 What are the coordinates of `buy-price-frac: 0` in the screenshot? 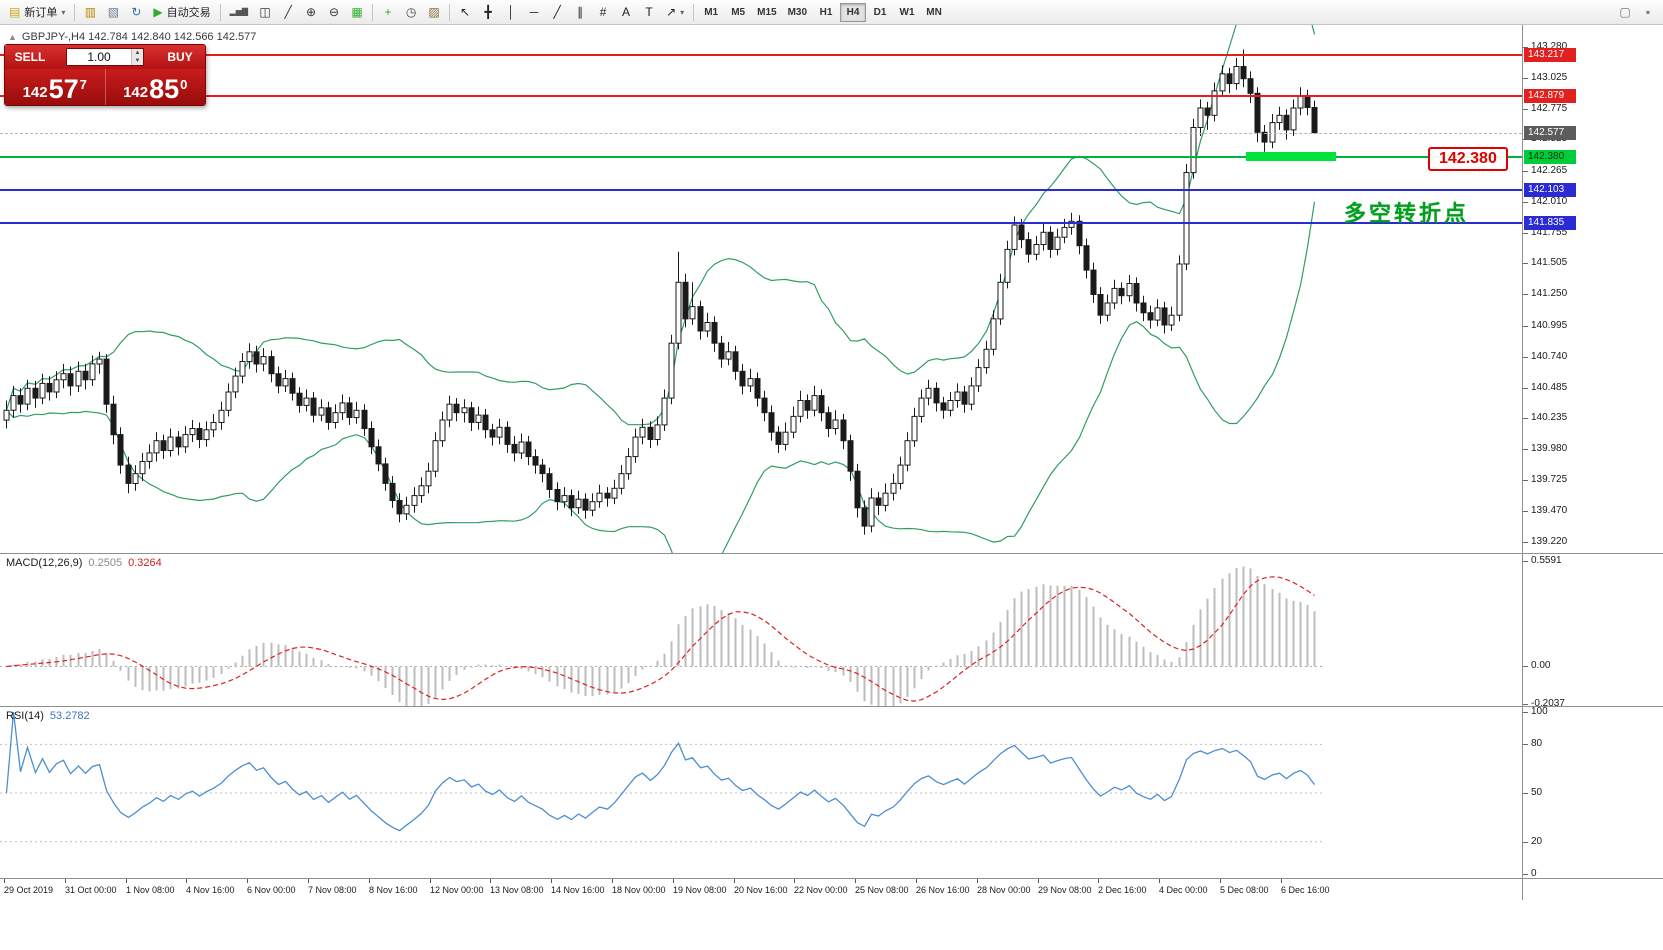 It's located at (184, 84).